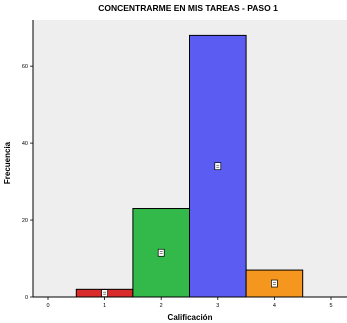 The width and height of the screenshot is (347, 323). I want to click on x-tick-label-3: 3, so click(217, 306).